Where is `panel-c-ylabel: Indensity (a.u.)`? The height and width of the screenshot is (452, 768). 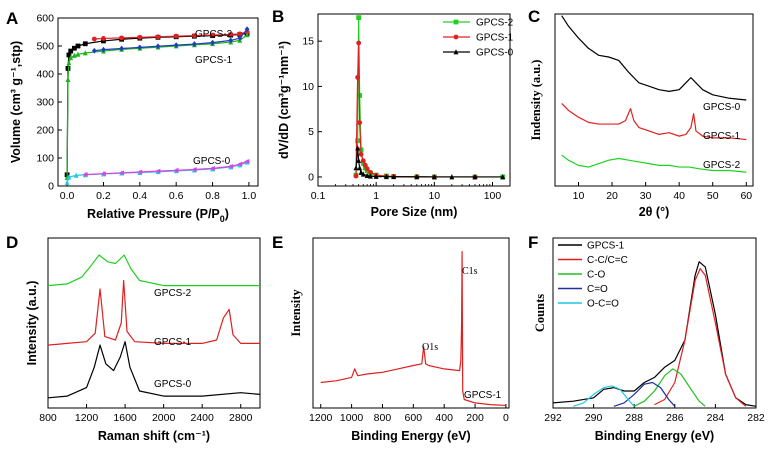
panel-c-ylabel: Indensity (a.u.) is located at coordinates (536, 100).